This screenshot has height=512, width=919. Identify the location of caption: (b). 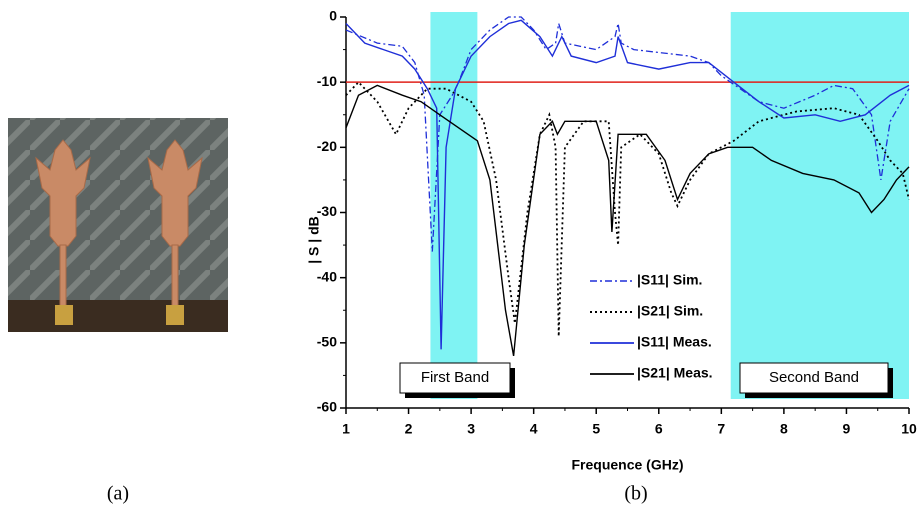
(635, 494).